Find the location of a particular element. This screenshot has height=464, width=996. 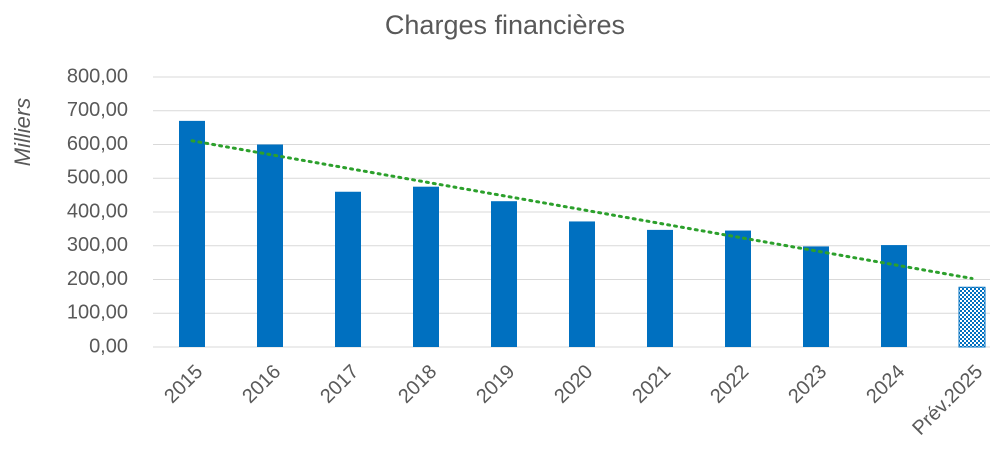

y-tick-label: 800,00 is located at coordinates (97, 76).